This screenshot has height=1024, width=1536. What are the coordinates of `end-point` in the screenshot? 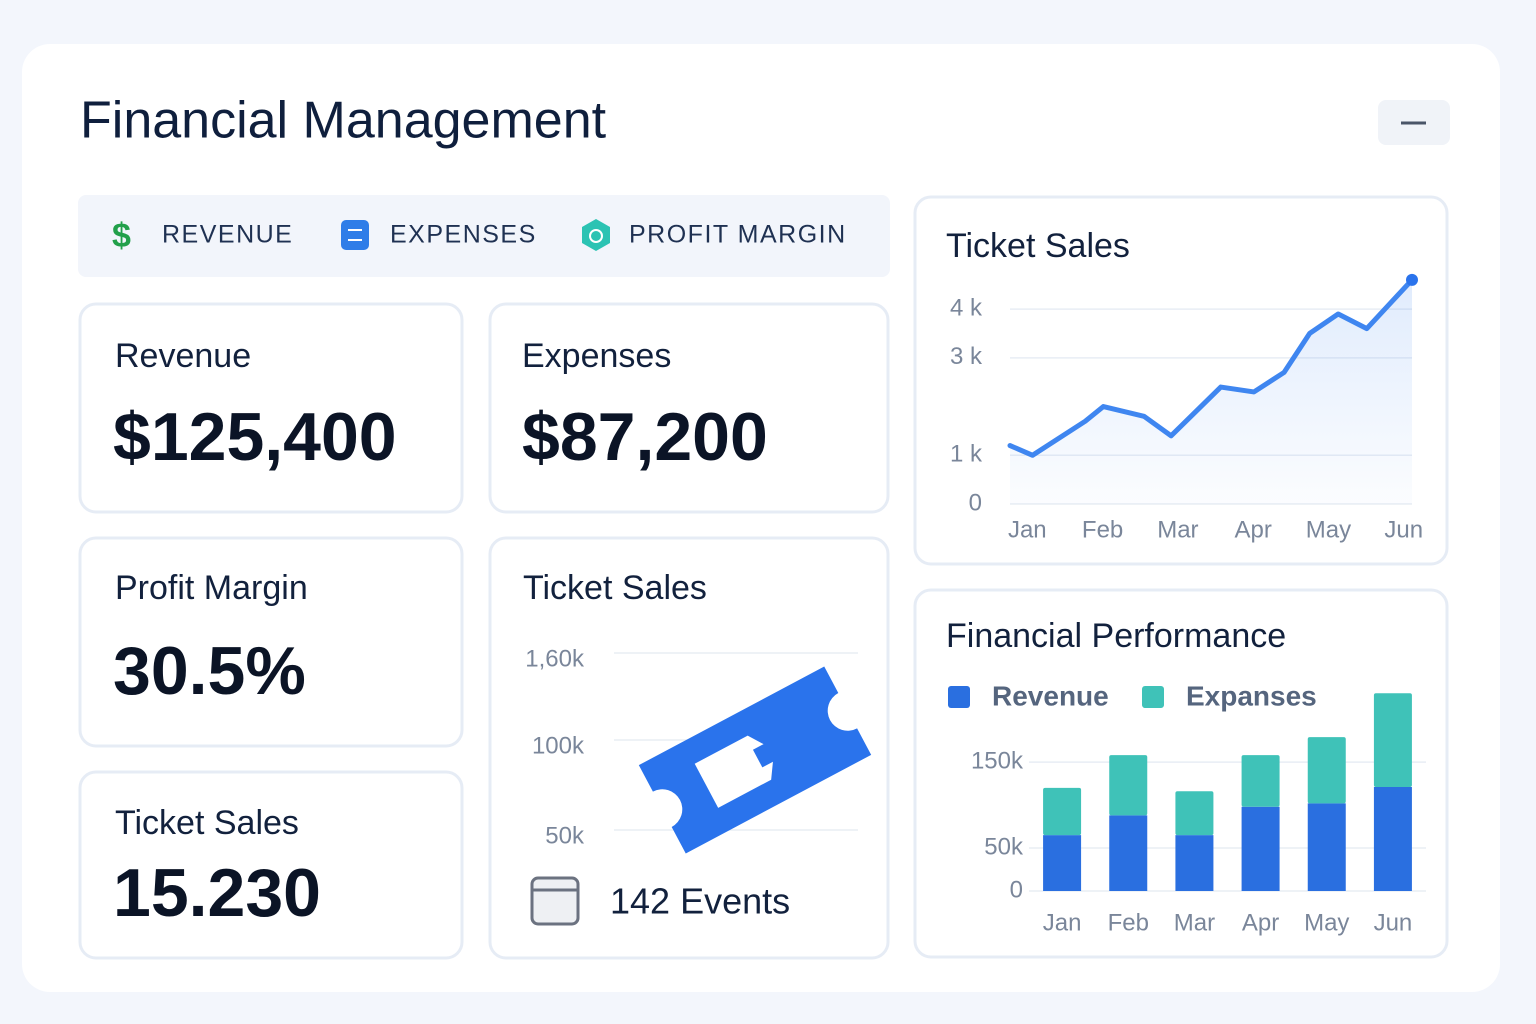 It's located at (1412, 279).